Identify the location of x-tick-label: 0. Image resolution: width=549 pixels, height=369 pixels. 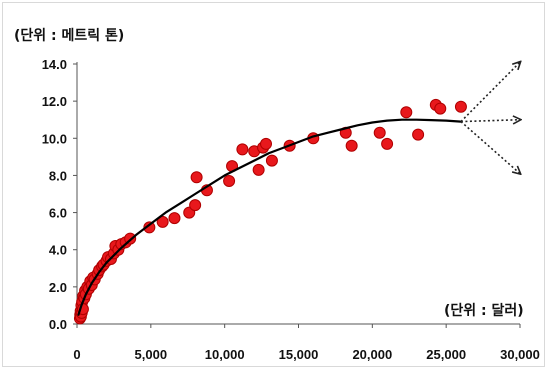
(76, 354).